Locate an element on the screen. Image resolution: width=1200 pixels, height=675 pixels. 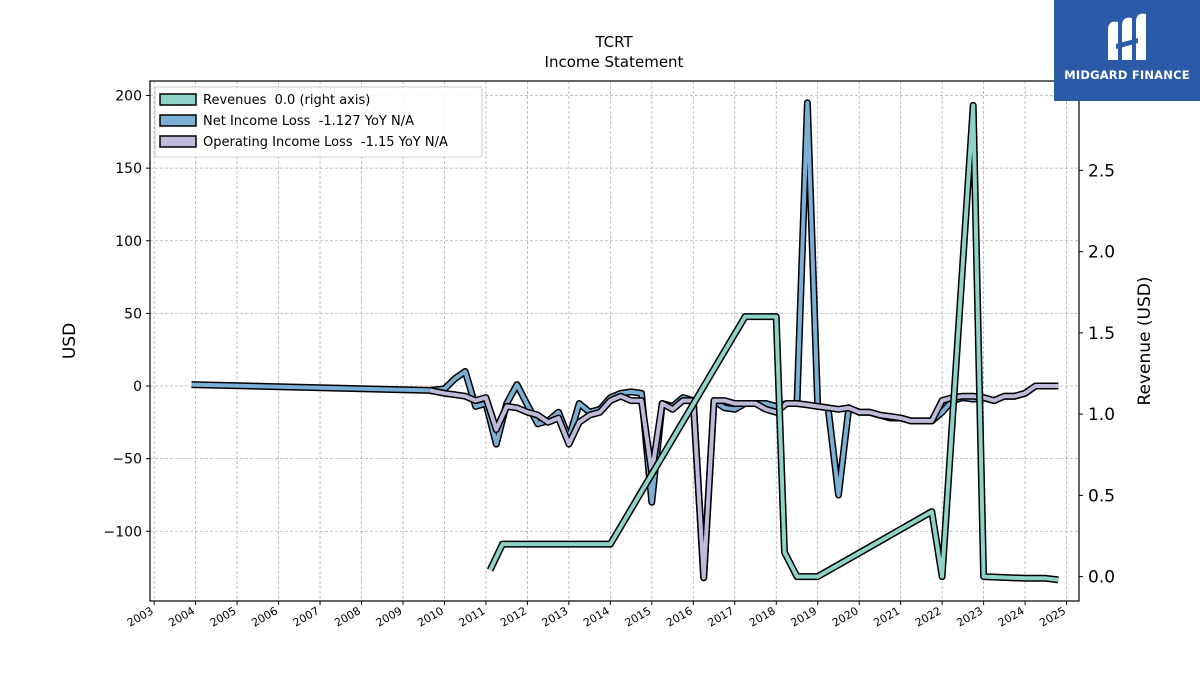
x-tick-label: 2003 is located at coordinates (140, 616).